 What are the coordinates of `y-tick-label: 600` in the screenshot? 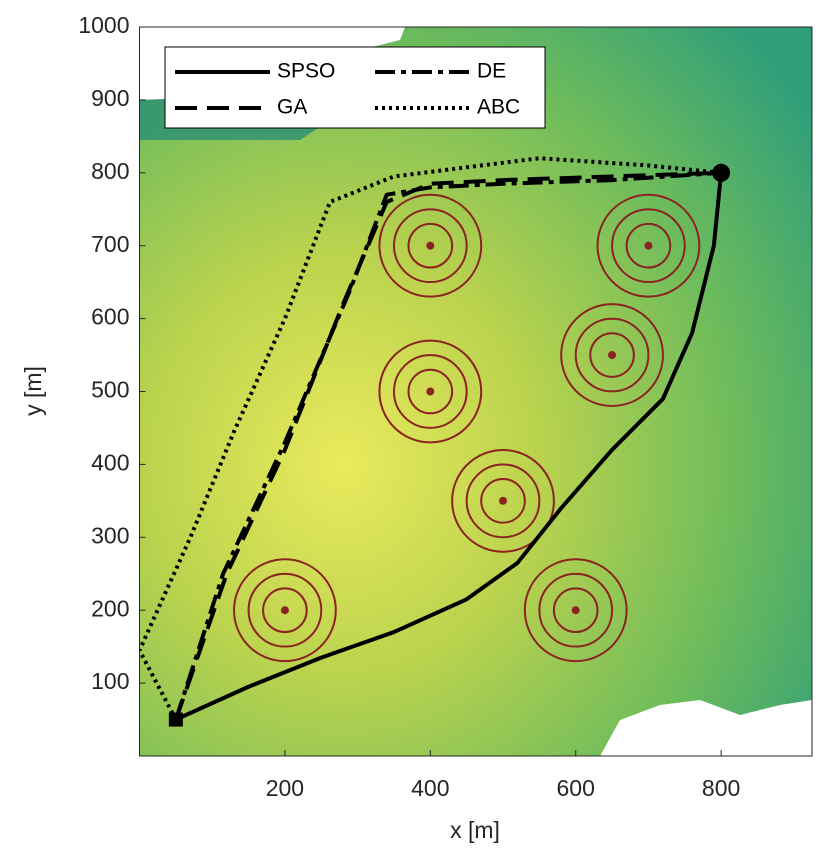 It's located at (110, 317).